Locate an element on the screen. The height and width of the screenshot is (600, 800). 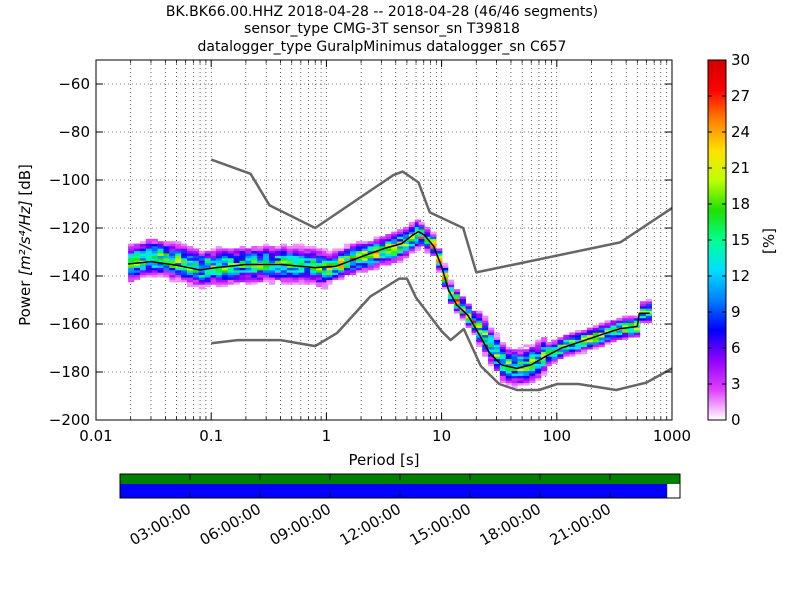
colorbar-tick-label: 15 is located at coordinates (740, 240).